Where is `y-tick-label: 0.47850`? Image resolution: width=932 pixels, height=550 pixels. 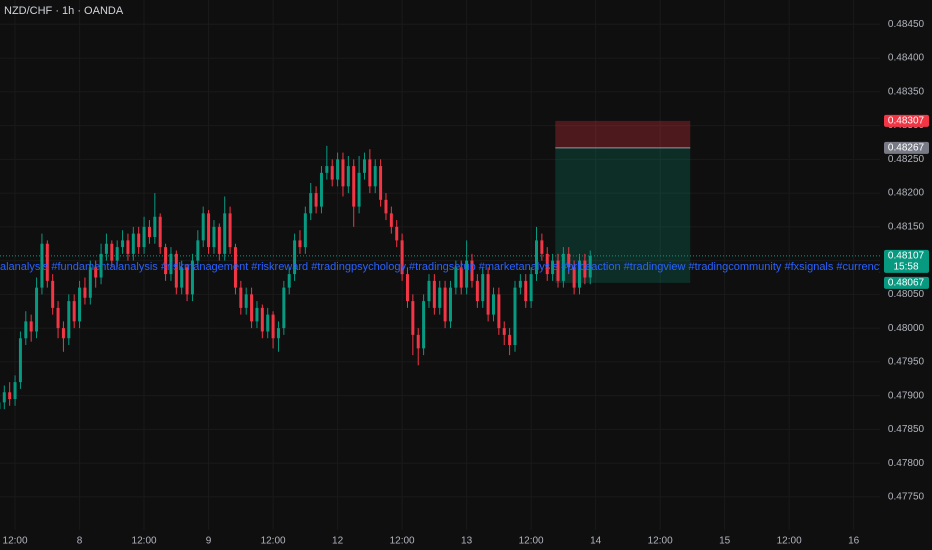 y-tick-label: 0.47850 is located at coordinates (906, 429).